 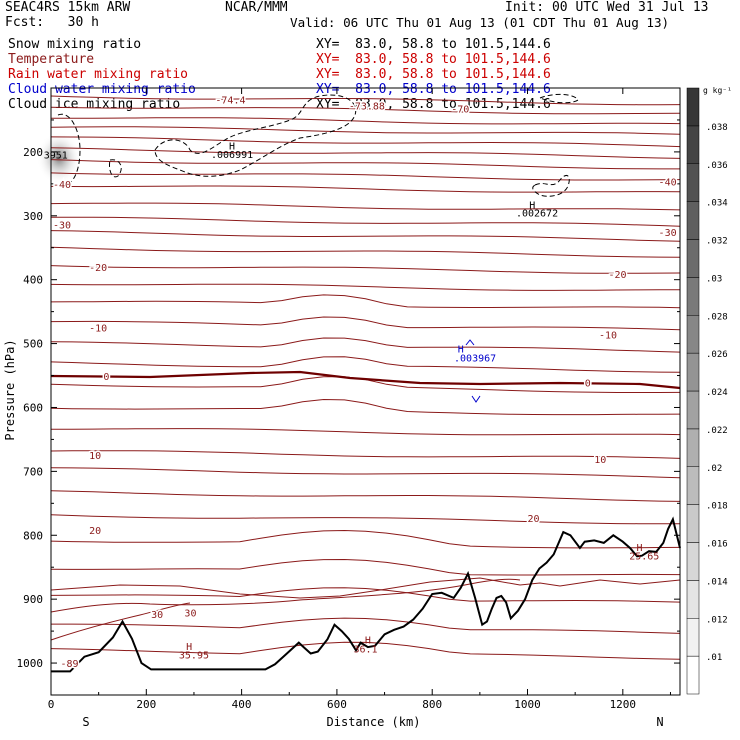 I want to click on field-name-rain: Rain water mixing ratio, so click(x=98, y=74).